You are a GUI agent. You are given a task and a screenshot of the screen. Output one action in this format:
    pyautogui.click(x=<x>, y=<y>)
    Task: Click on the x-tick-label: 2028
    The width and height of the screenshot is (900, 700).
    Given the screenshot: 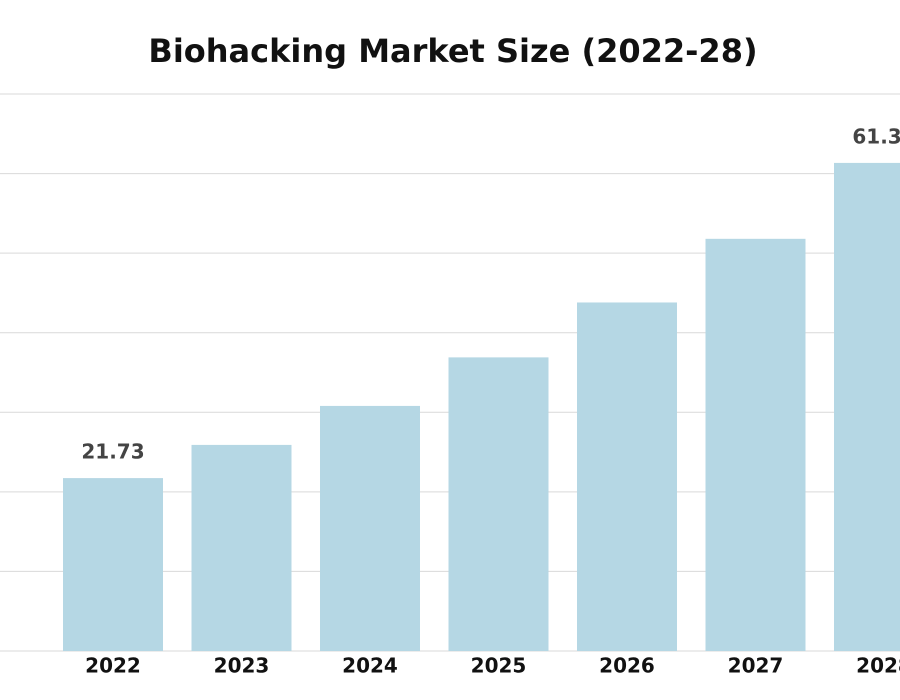 What is the action you would take?
    pyautogui.click(x=878, y=666)
    